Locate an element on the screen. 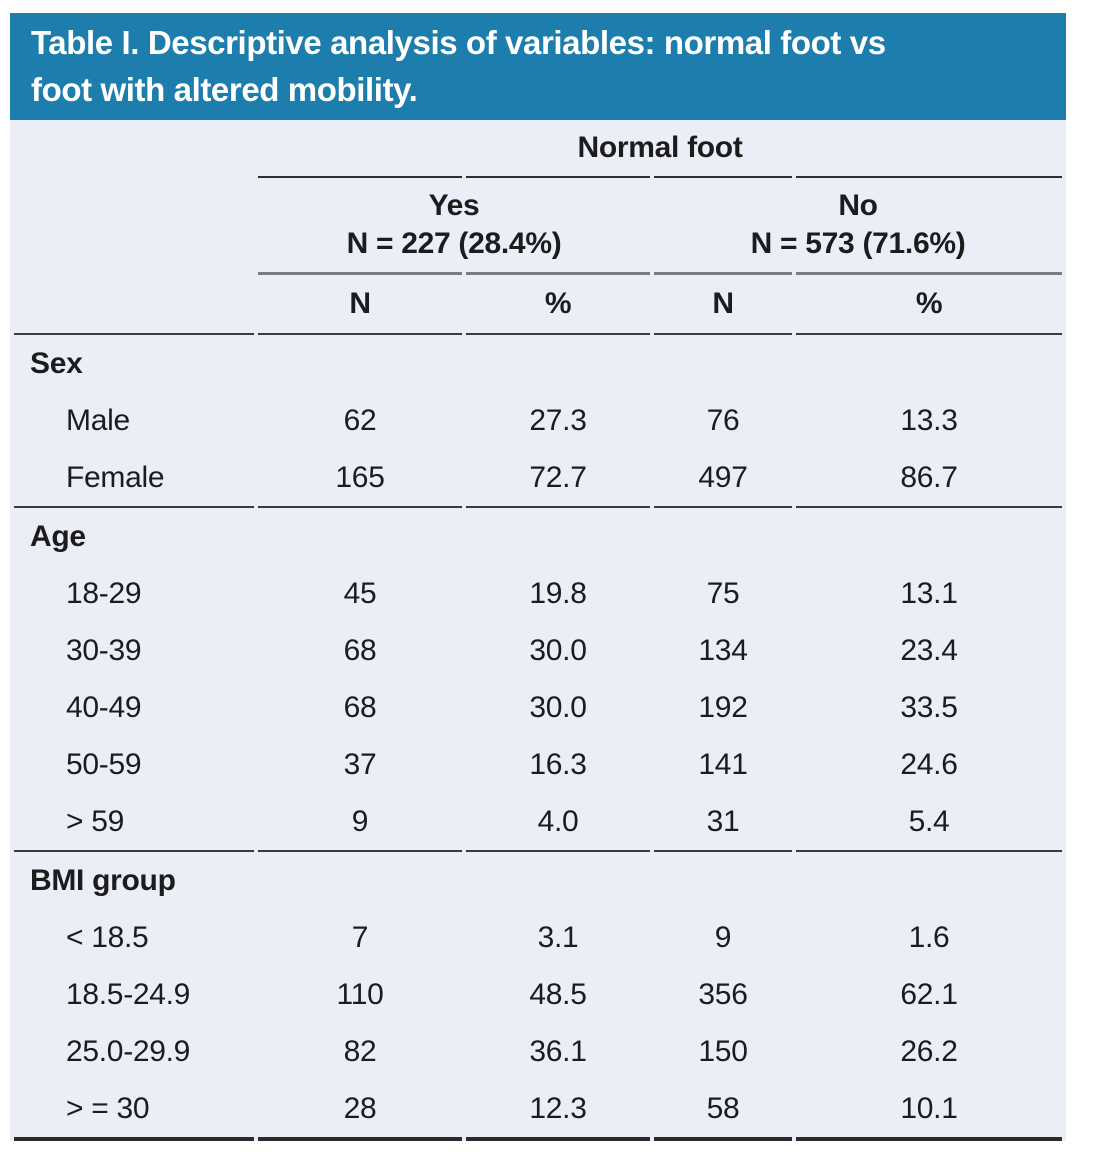 The height and width of the screenshot is (1163, 1096). row-label: > = 30 is located at coordinates (108, 1108).